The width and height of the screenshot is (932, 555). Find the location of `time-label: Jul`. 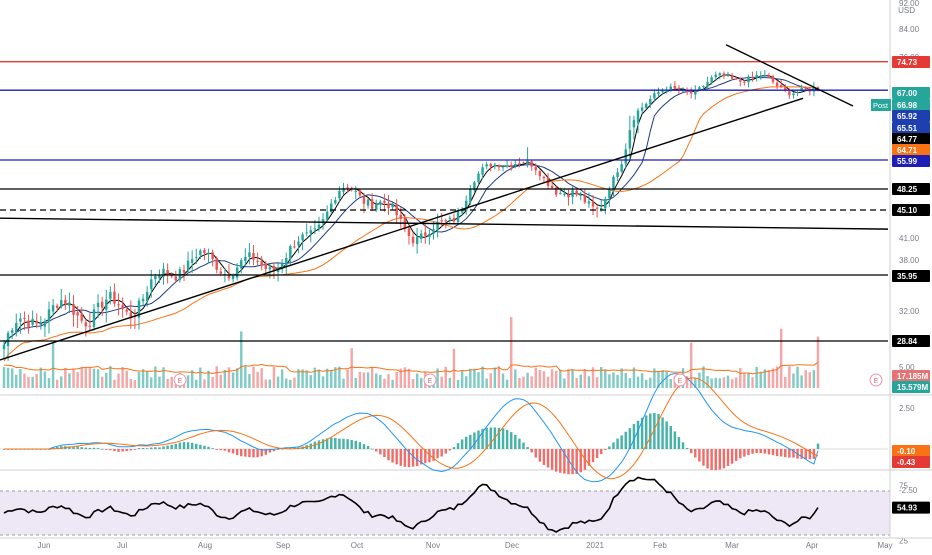

time-label: Jul is located at coordinates (122, 545).